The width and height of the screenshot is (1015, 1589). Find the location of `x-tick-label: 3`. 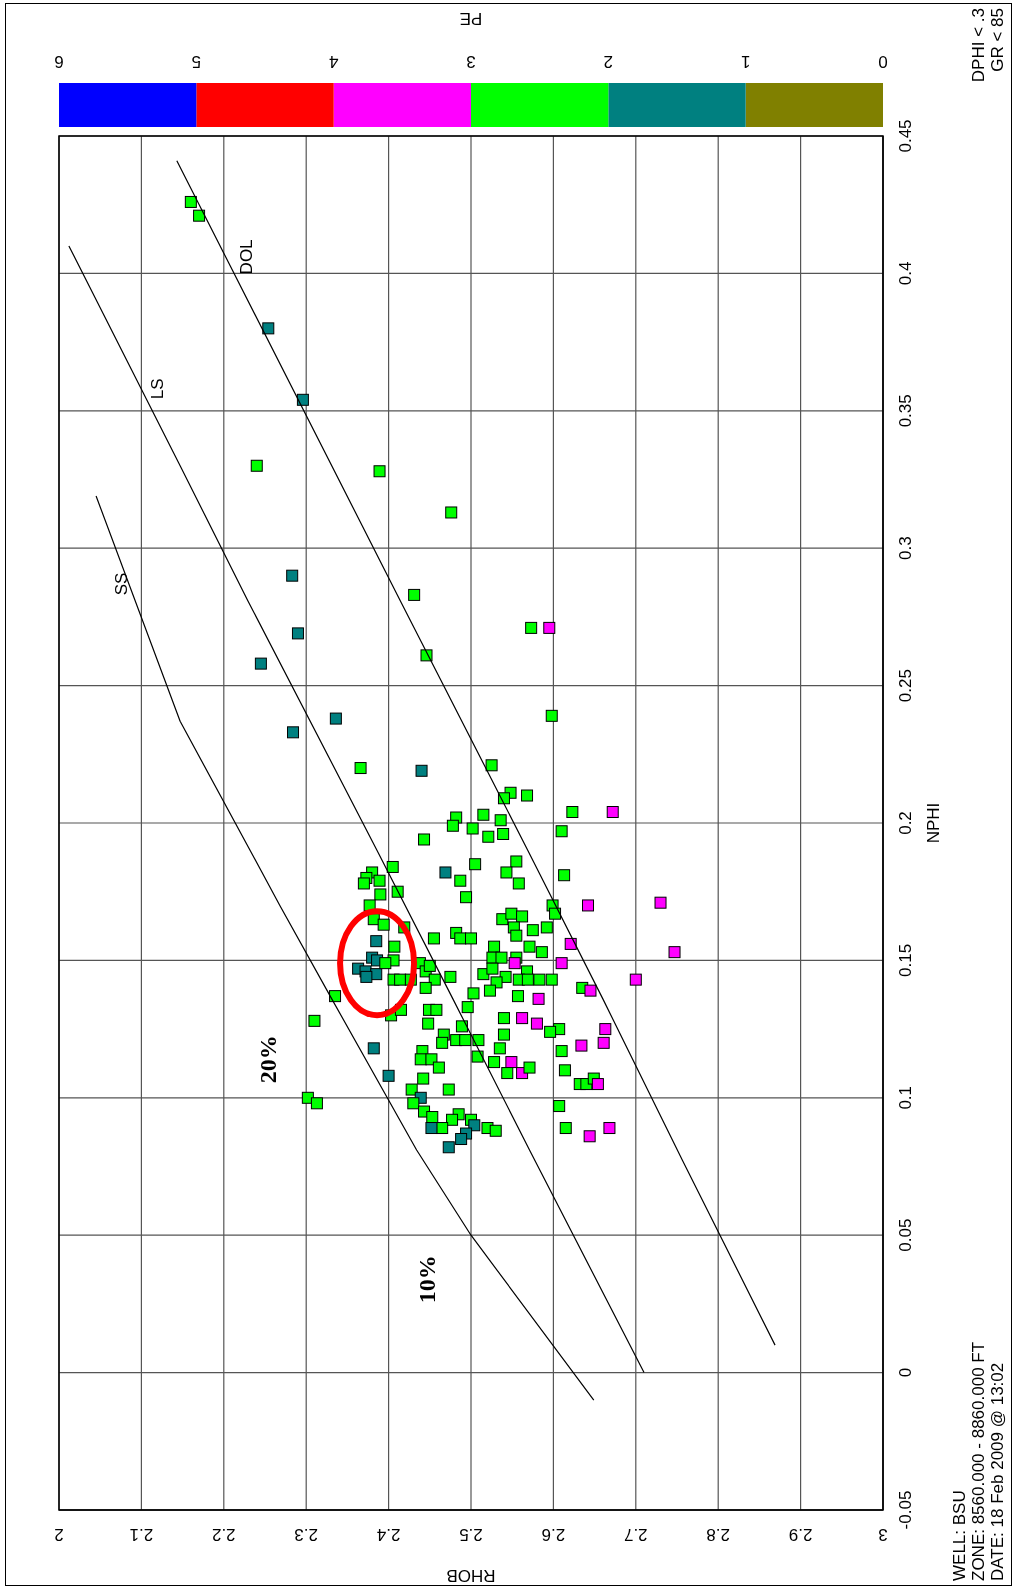

x-tick-label: 3 is located at coordinates (883, 1534).